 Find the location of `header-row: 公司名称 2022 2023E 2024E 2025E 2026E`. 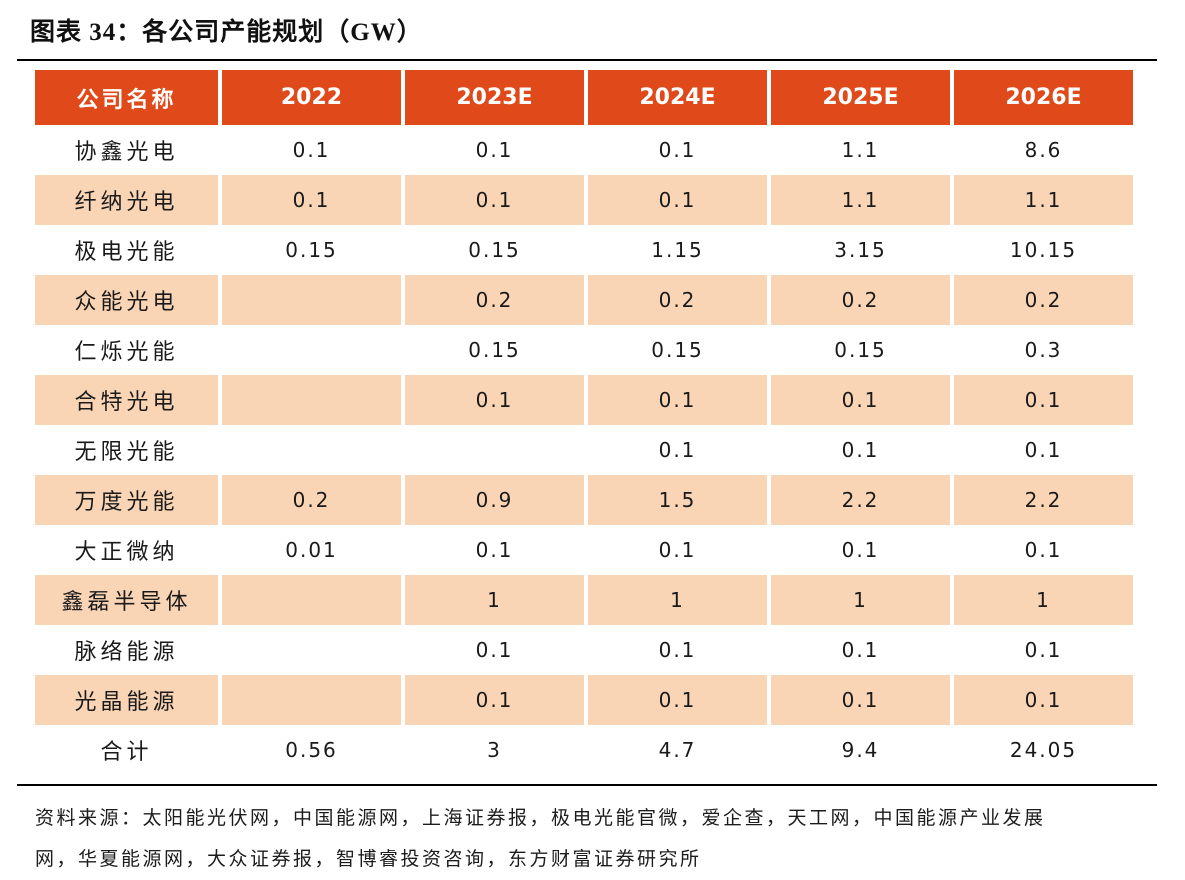

header-row: 公司名称 2022 2023E 2024E 2025E 2026E is located at coordinates (584, 97).